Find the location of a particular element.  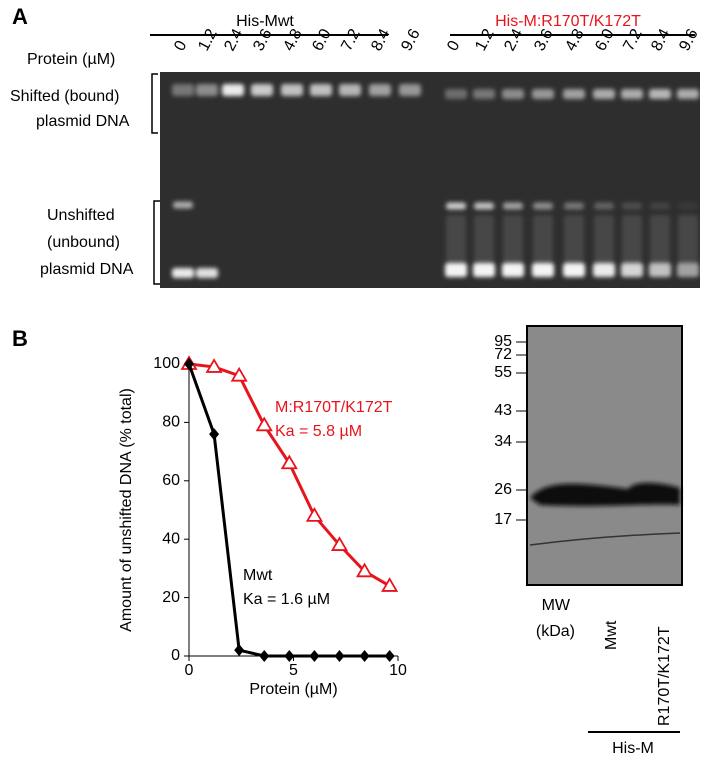

y-tick-label: 40 is located at coordinates (171, 538).